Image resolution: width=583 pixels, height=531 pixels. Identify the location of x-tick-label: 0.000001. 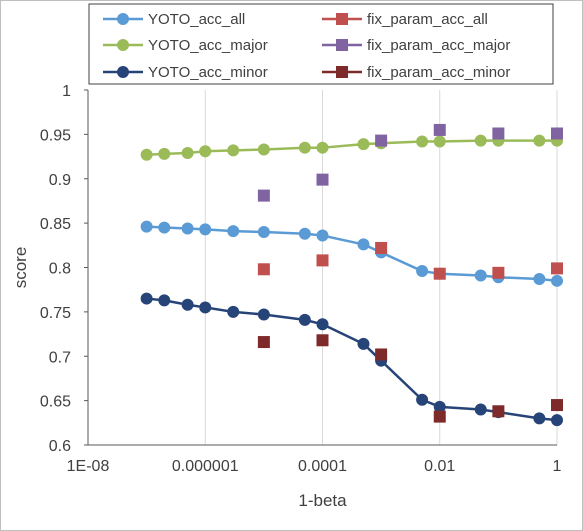
(205, 466).